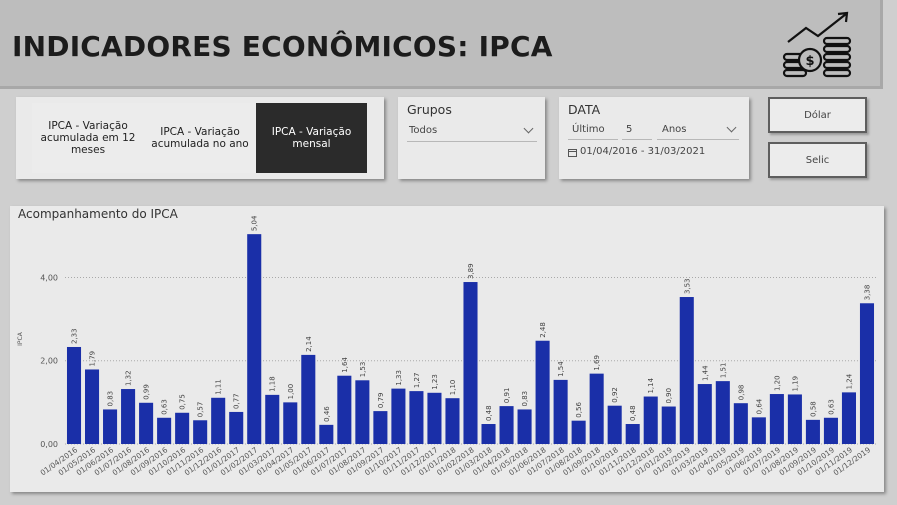 This screenshot has height=505, width=897. Describe the element at coordinates (579, 410) in the screenshot. I see `data-label: 0,56` at that location.